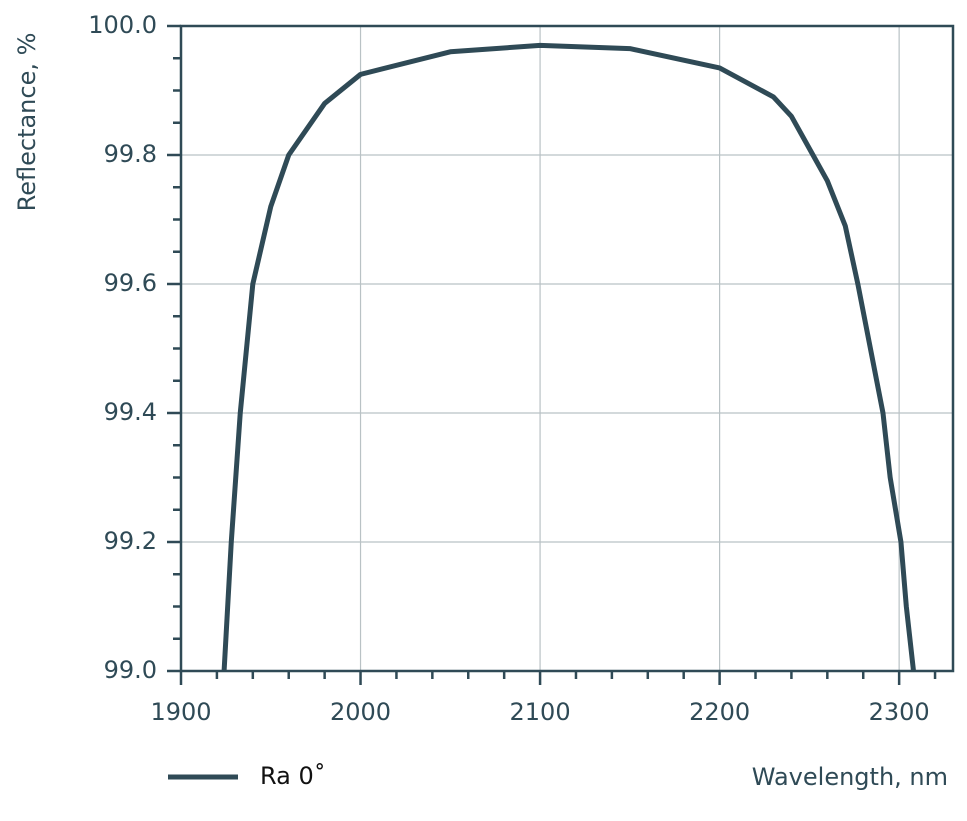 The height and width of the screenshot is (821, 967). I want to click on x-tick-label: 1900, so click(180, 712).